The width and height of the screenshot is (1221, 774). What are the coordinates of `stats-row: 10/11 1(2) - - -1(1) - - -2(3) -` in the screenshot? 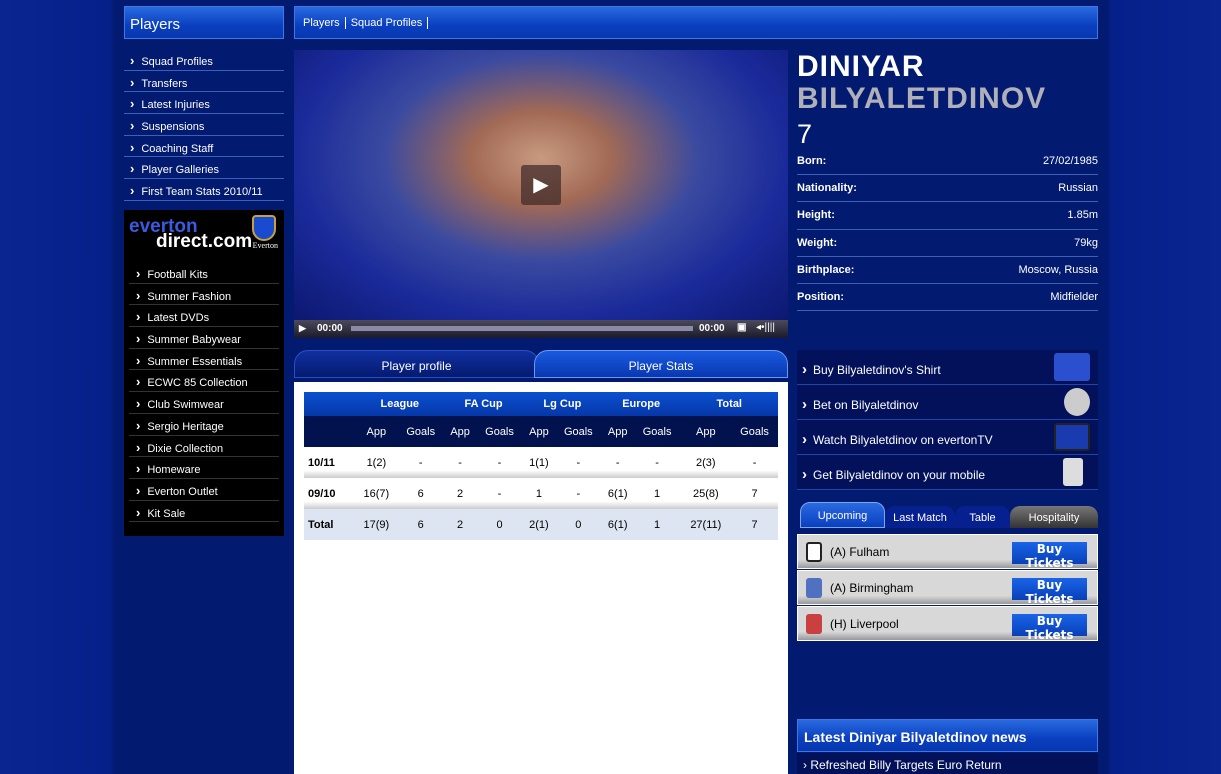 It's located at (541, 462).